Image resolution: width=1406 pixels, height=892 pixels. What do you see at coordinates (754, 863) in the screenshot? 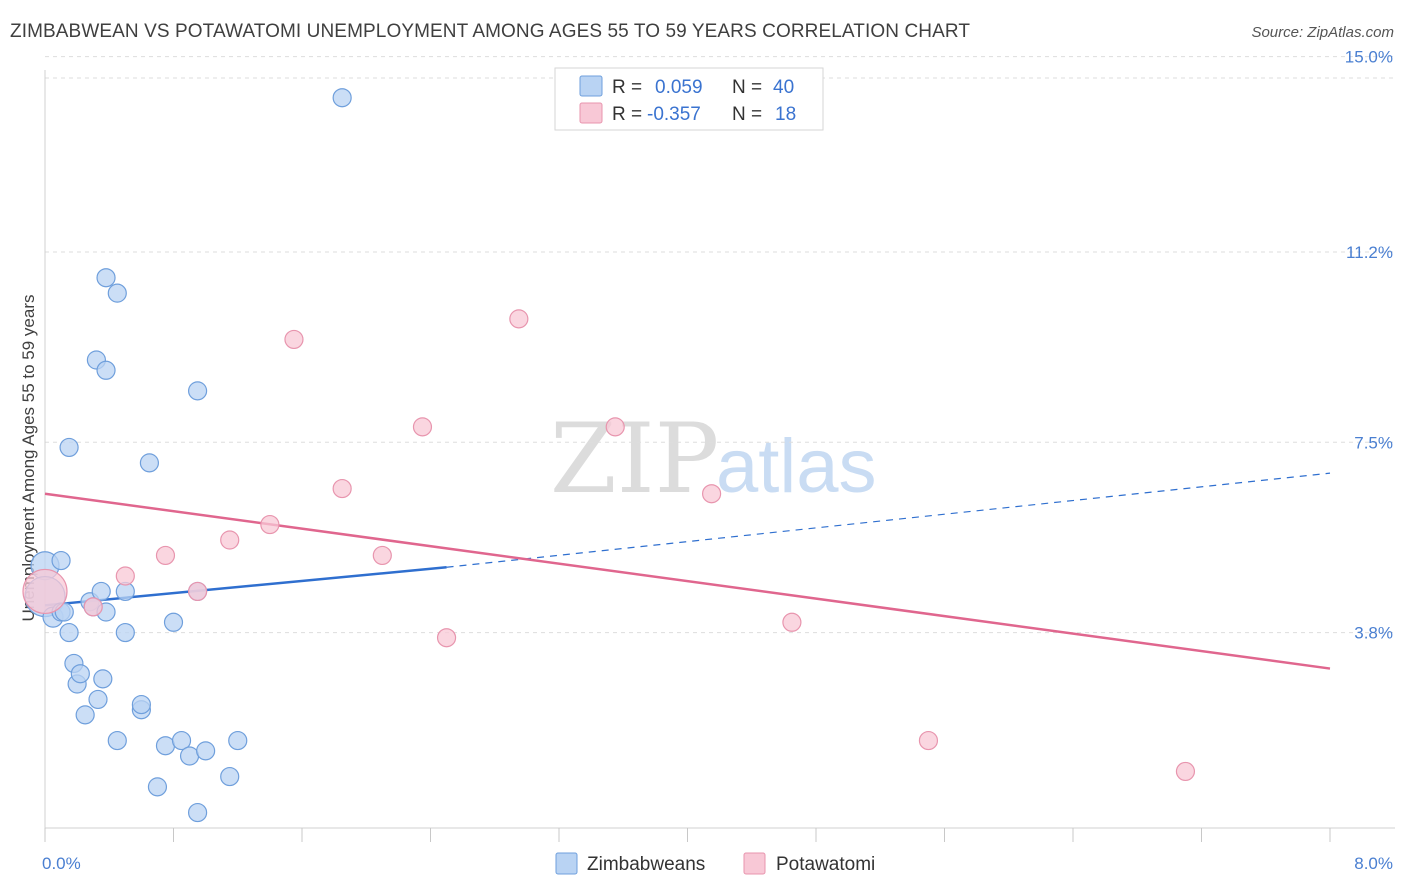
I see `legend-potawatomi-swatch` at bounding box center [754, 863].